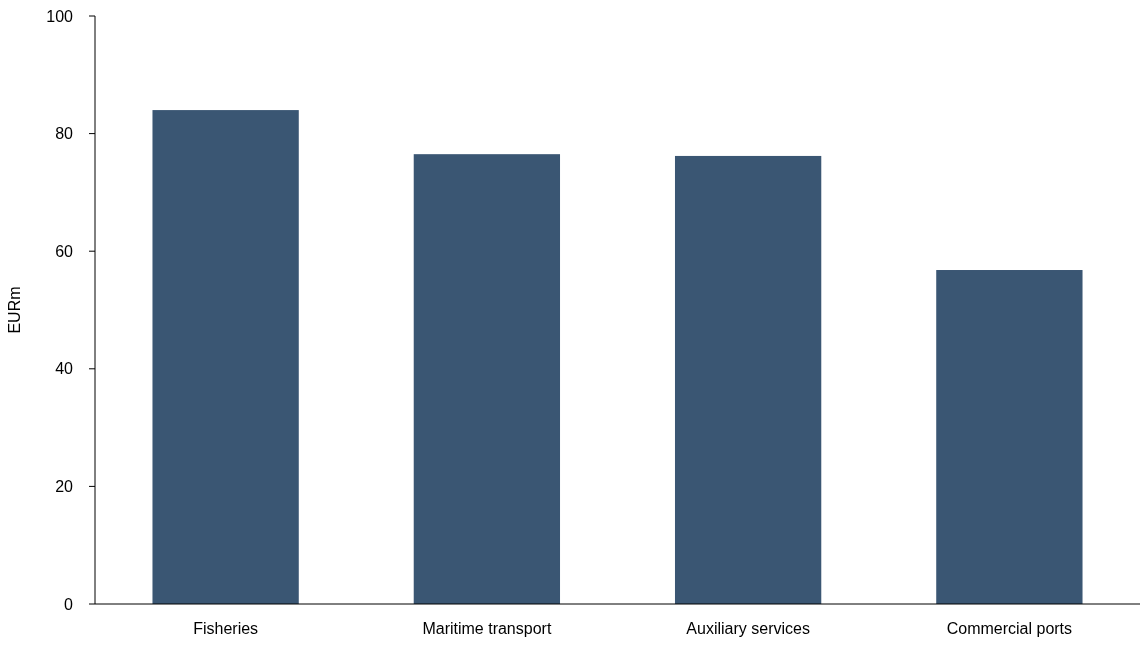 This screenshot has height=648, width=1142. What do you see at coordinates (1009, 628) in the screenshot?
I see `x-tick-label: Commercial ports` at bounding box center [1009, 628].